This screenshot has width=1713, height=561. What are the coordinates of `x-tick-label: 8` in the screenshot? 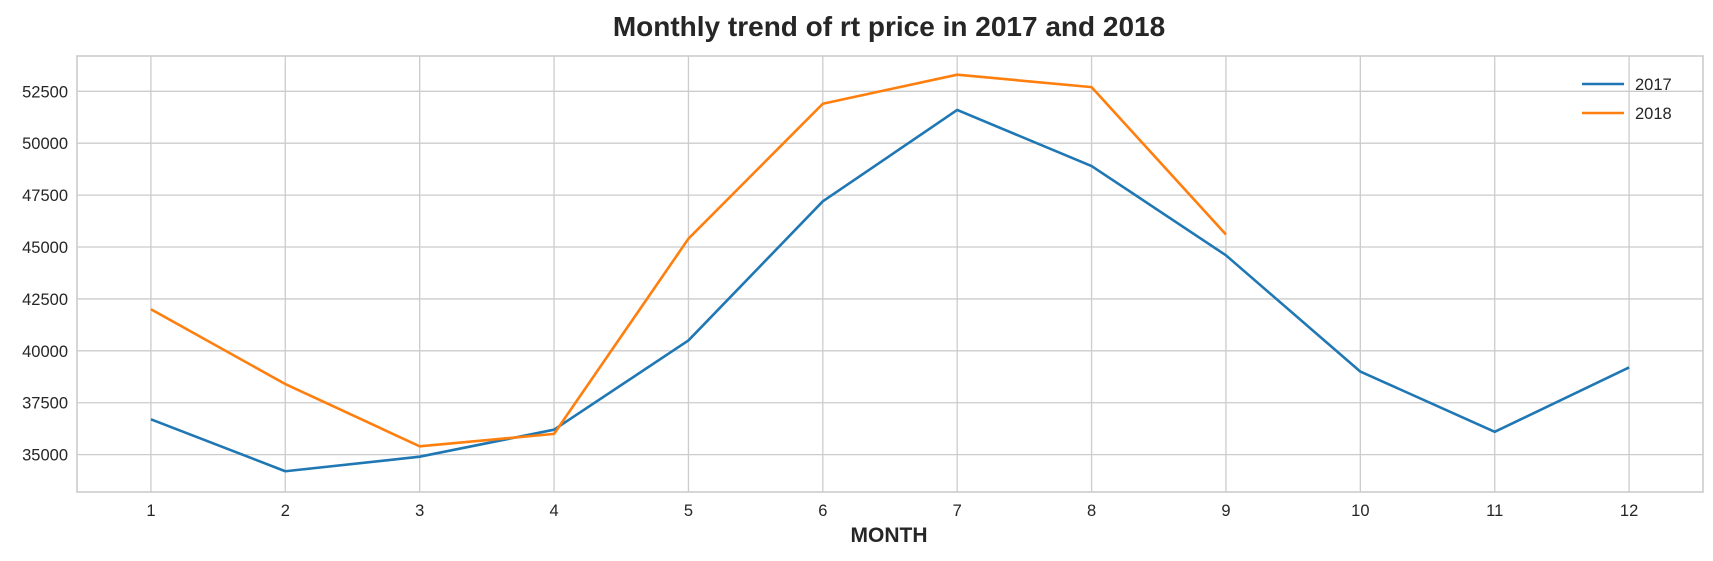 It's located at (1091, 511).